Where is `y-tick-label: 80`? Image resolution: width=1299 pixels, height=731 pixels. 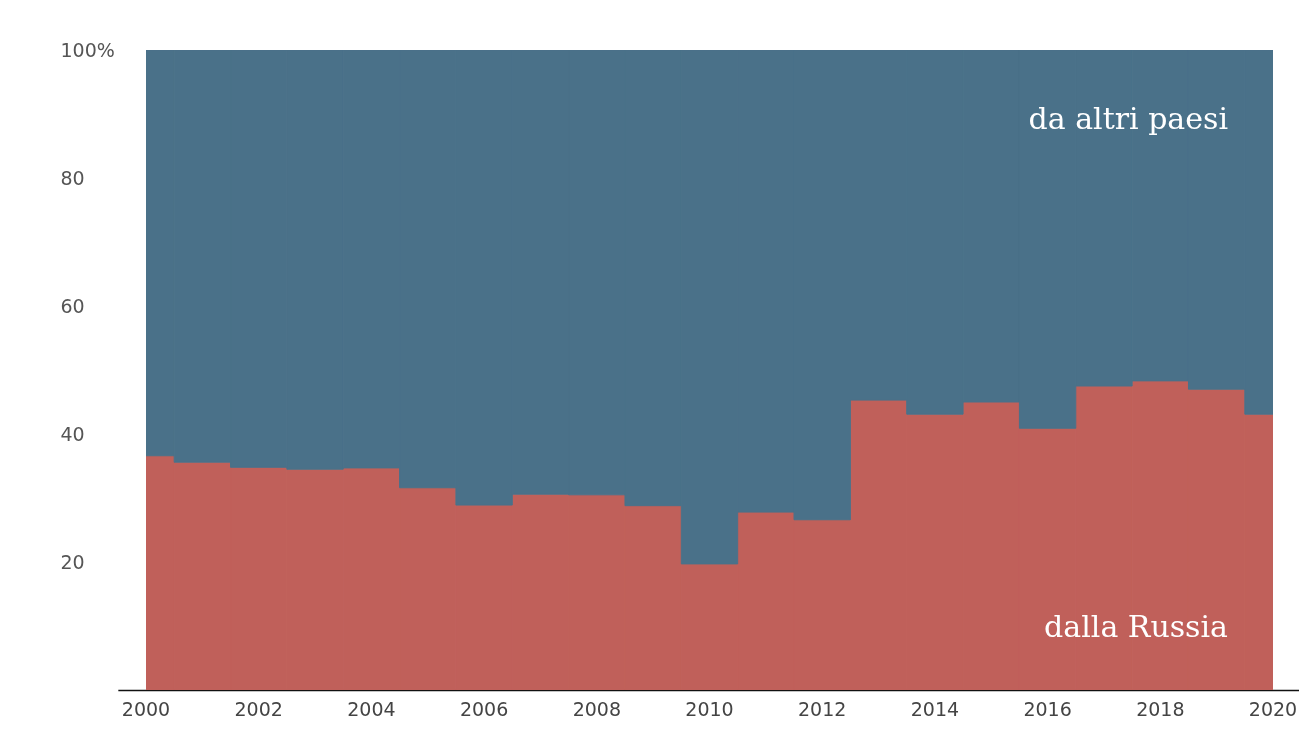 y-tick-label: 80 is located at coordinates (72, 177).